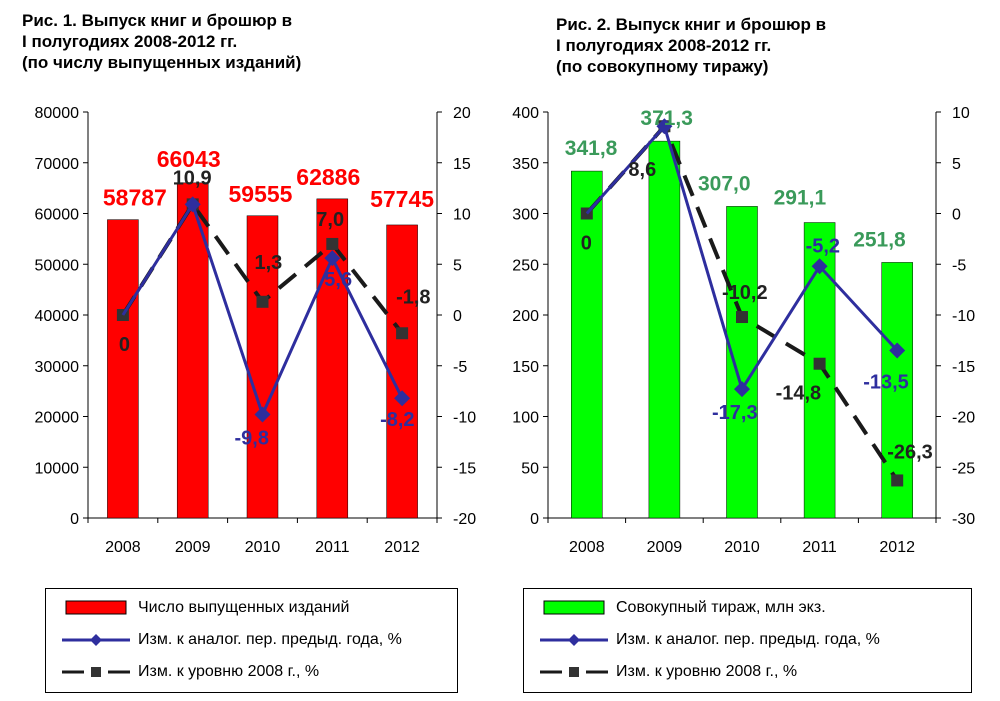 The width and height of the screenshot is (1000, 701). What do you see at coordinates (525, 418) in the screenshot?
I see `left-tick-label: 100` at bounding box center [525, 418].